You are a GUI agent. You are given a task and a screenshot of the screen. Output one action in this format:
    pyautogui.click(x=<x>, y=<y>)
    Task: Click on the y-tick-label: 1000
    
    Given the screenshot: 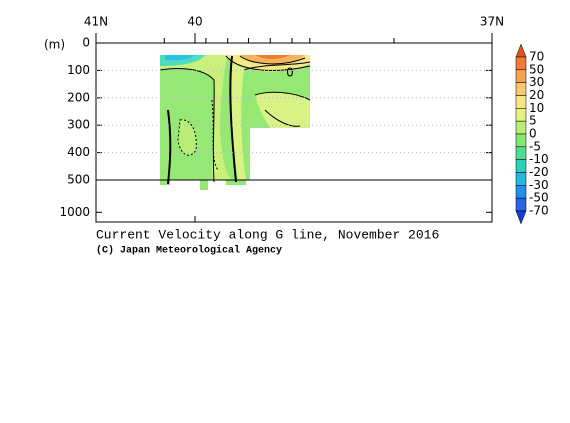 What is the action you would take?
    pyautogui.click(x=74, y=212)
    